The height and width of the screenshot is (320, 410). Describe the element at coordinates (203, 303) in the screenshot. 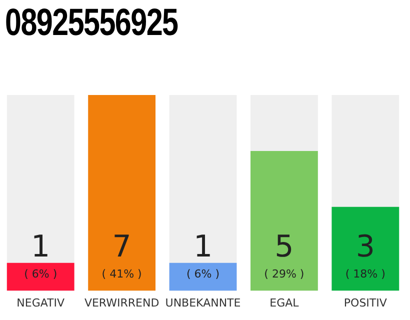

I see `x-tick-label: UNBEKANNTE` at that location.